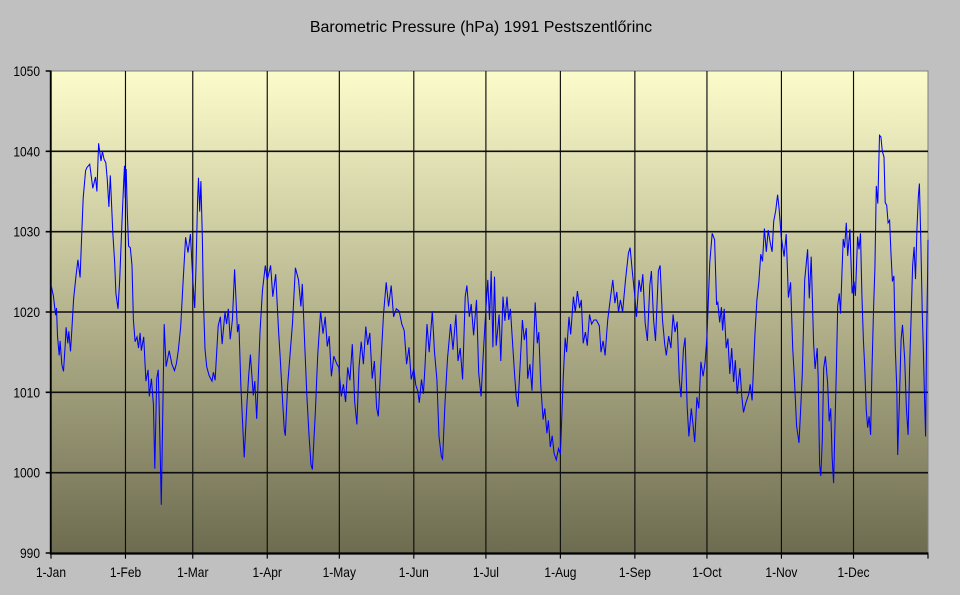 Image resolution: width=960 pixels, height=595 pixels. What do you see at coordinates (51, 572) in the screenshot?
I see `svg-text: 1-Jan` at bounding box center [51, 572].